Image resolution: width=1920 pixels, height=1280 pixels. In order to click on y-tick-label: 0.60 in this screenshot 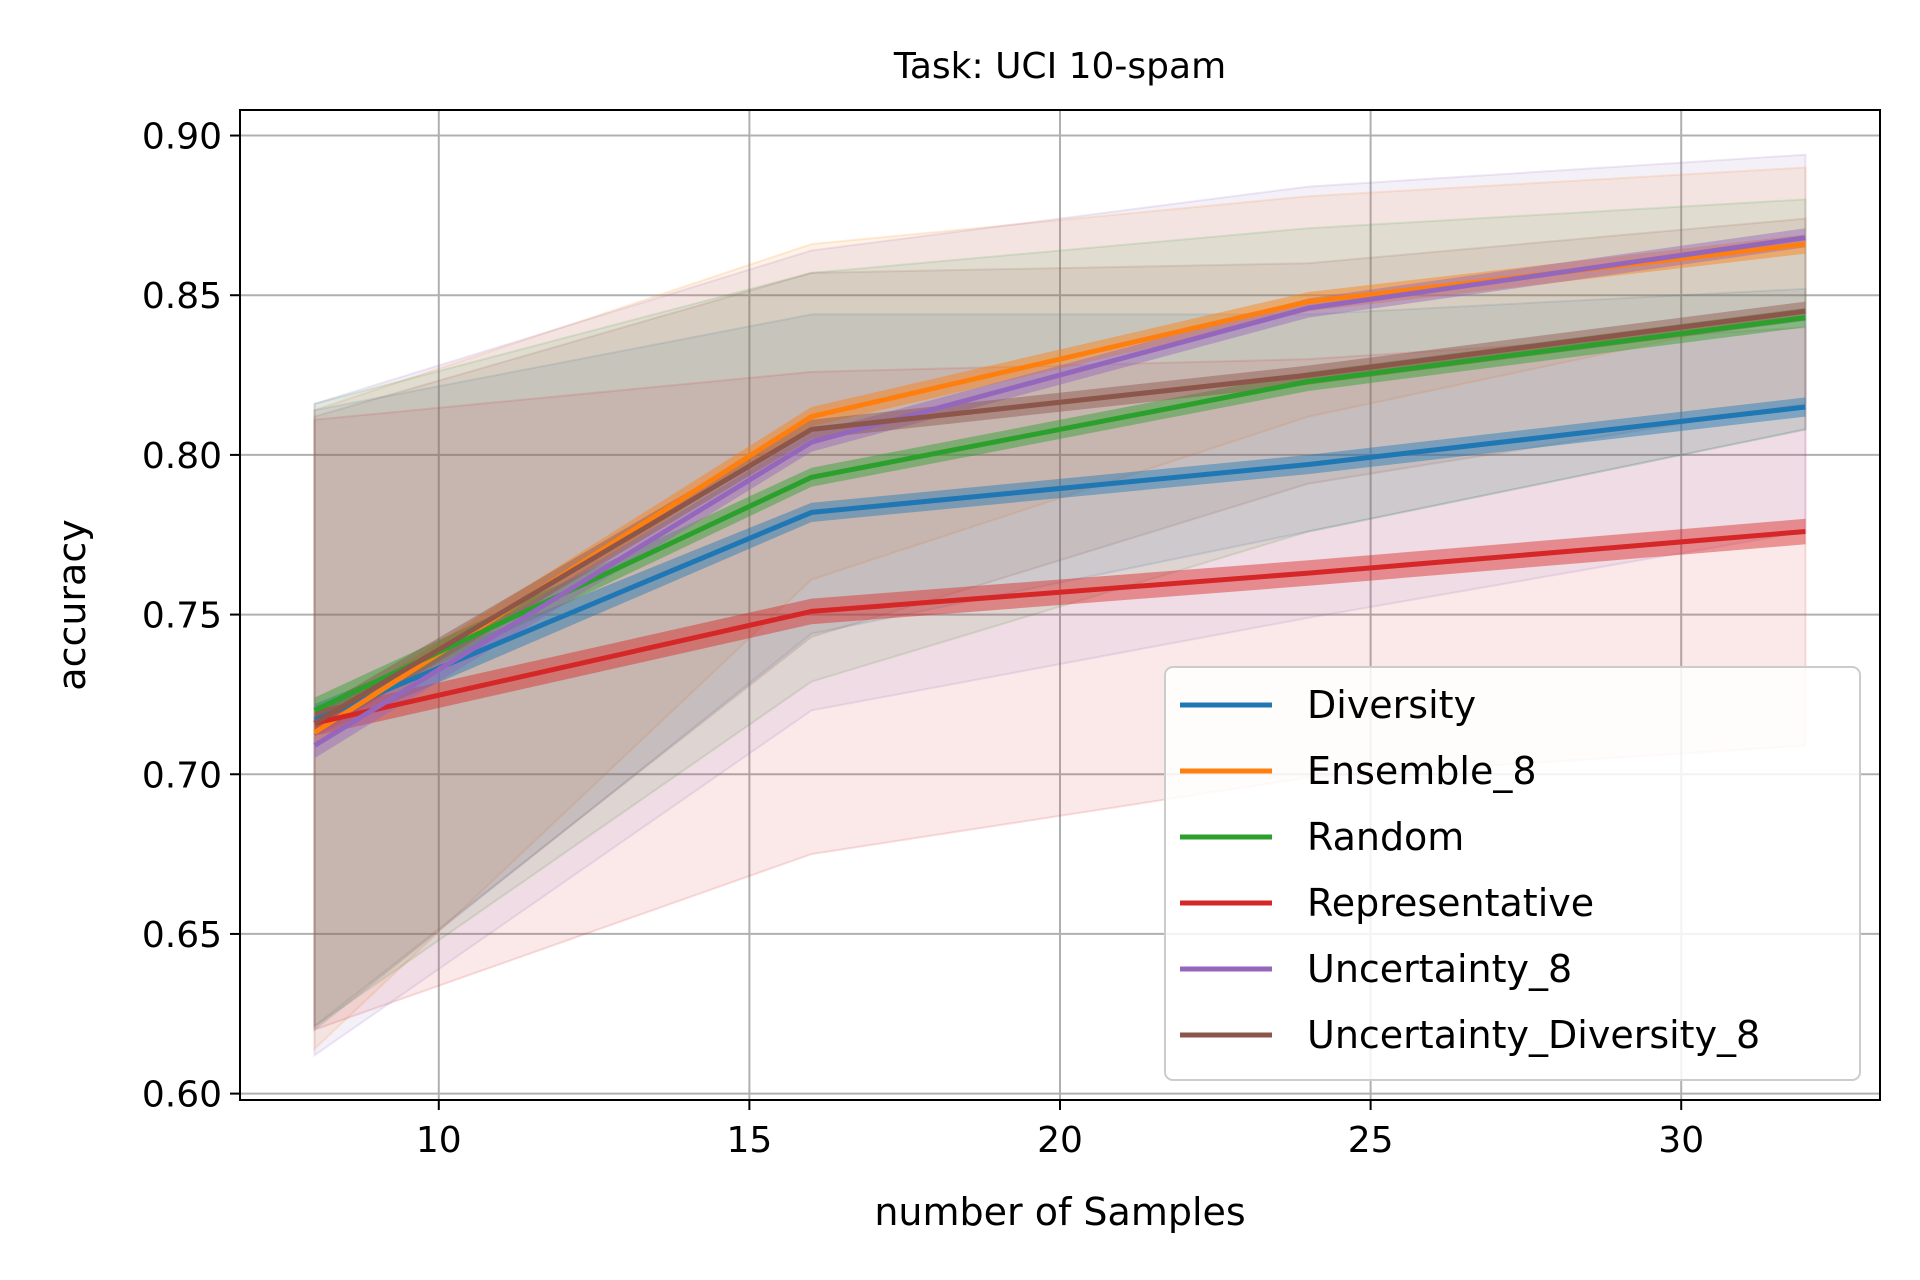, I will do `click(182, 1095)`.